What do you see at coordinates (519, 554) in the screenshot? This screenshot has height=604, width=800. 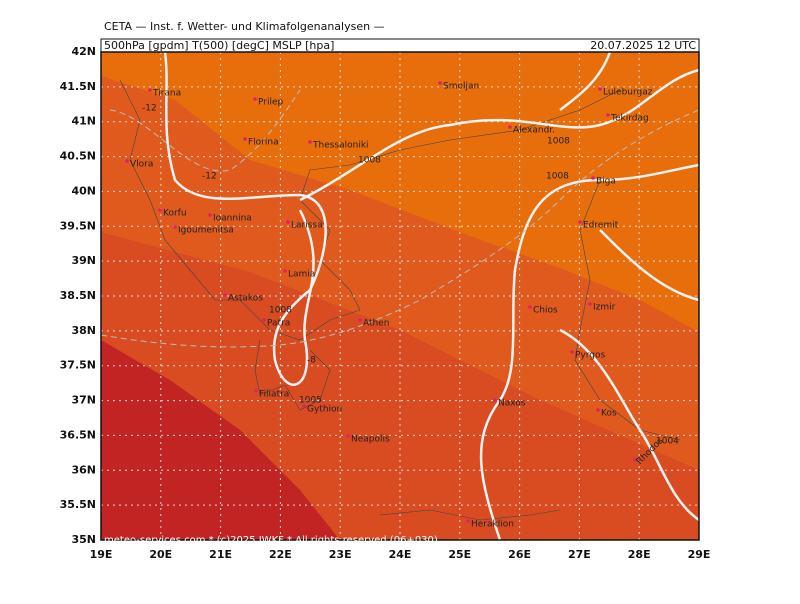 I see `lon-label: 26E` at bounding box center [519, 554].